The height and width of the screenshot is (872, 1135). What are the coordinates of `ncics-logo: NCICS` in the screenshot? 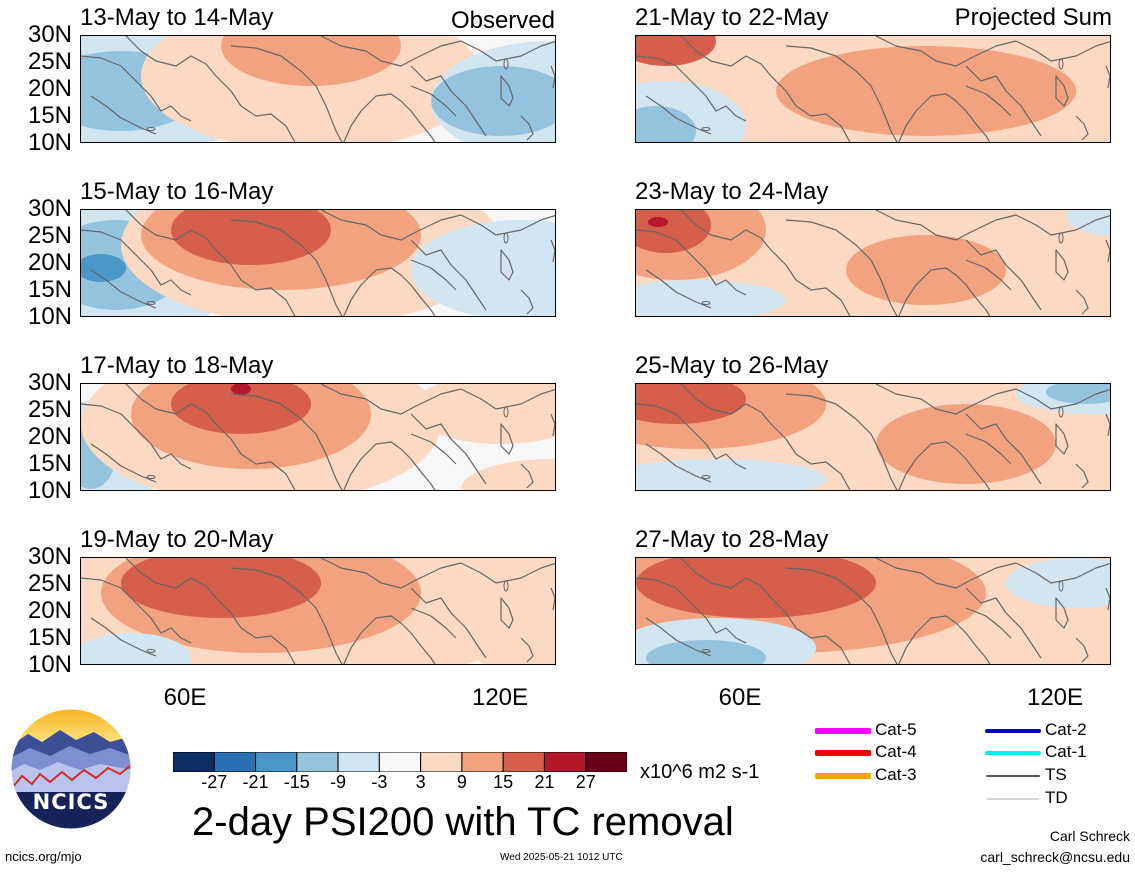 It's located at (71, 769).